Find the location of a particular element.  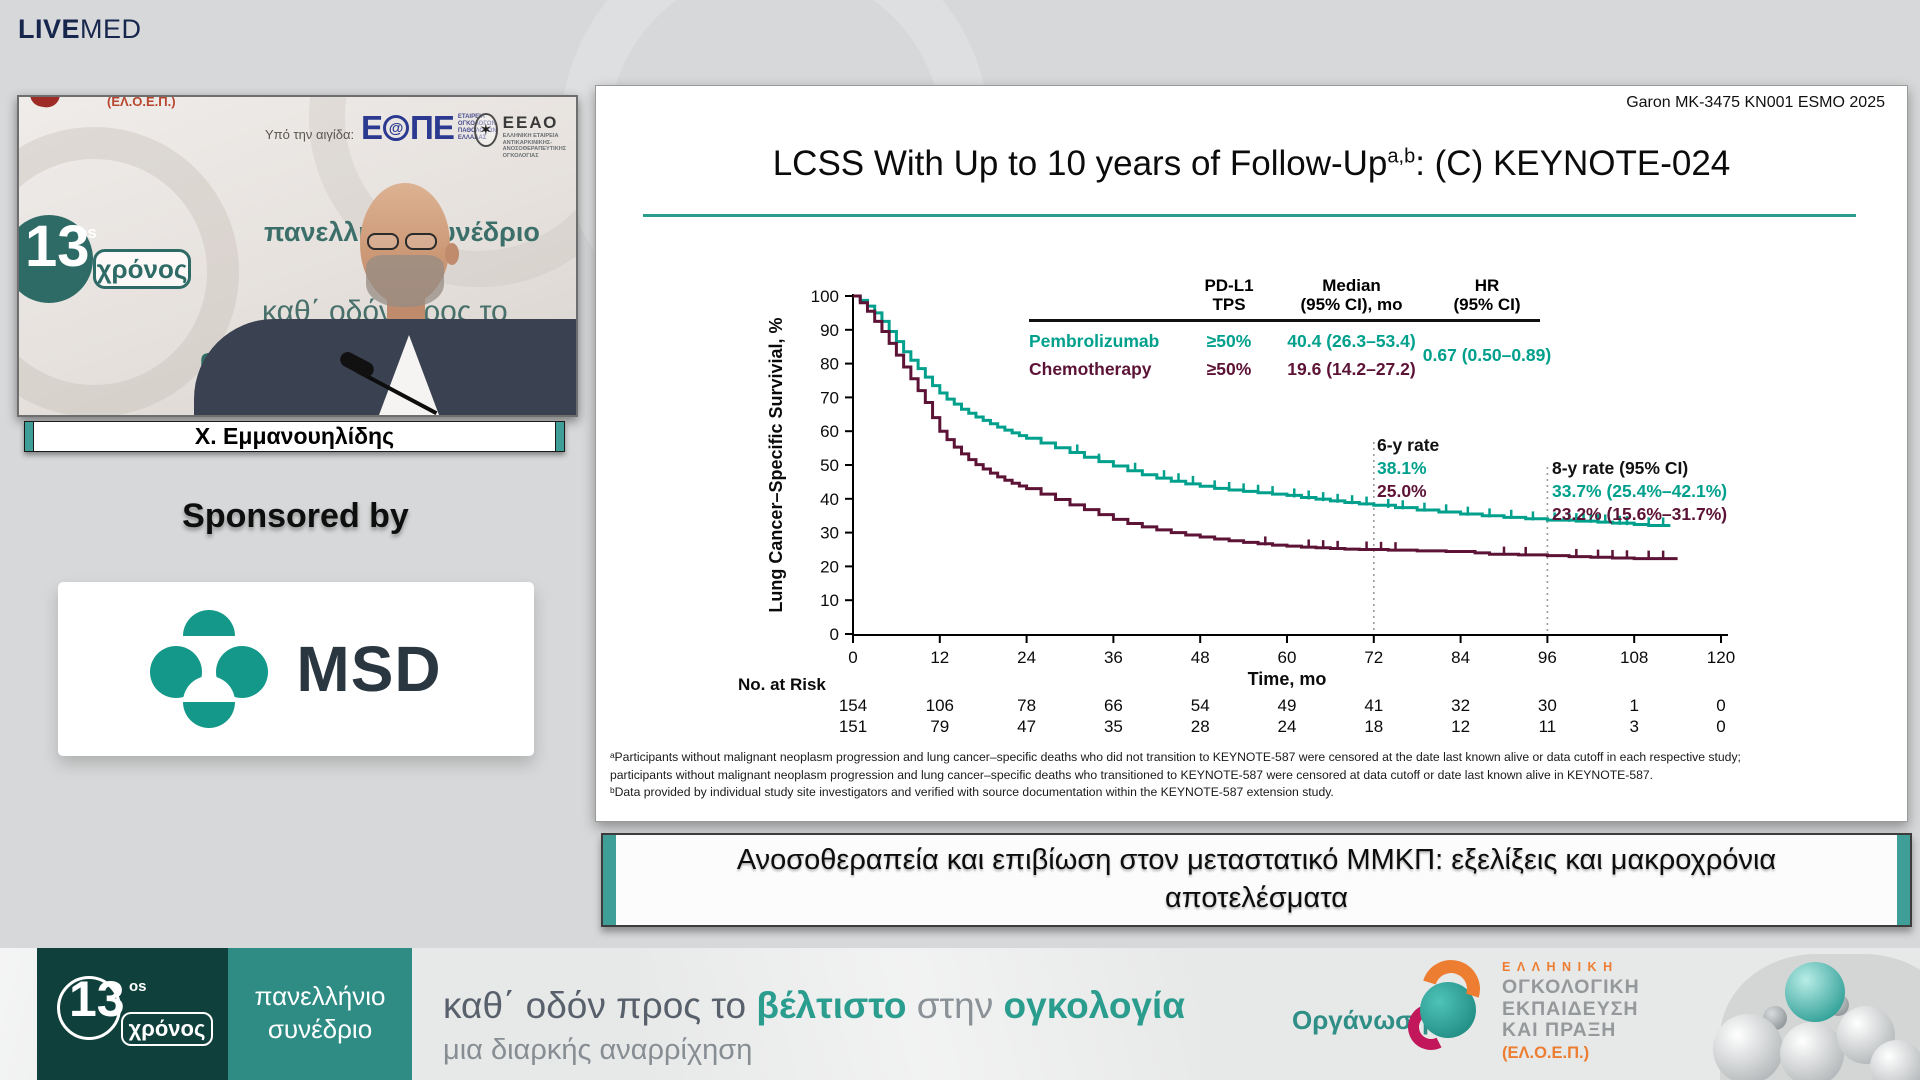

svg-text: 90 is located at coordinates (829, 330).